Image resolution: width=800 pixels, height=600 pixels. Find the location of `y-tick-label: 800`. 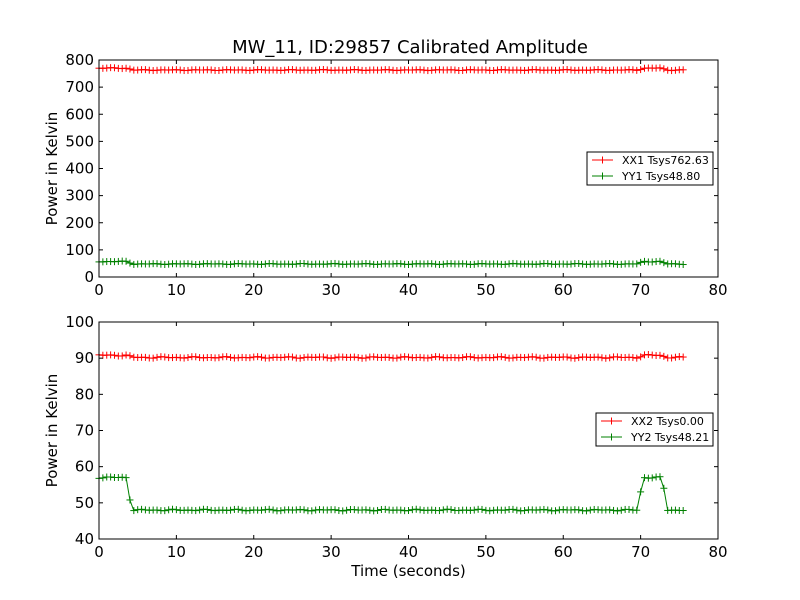

y-tick-label: 800 is located at coordinates (79, 60).